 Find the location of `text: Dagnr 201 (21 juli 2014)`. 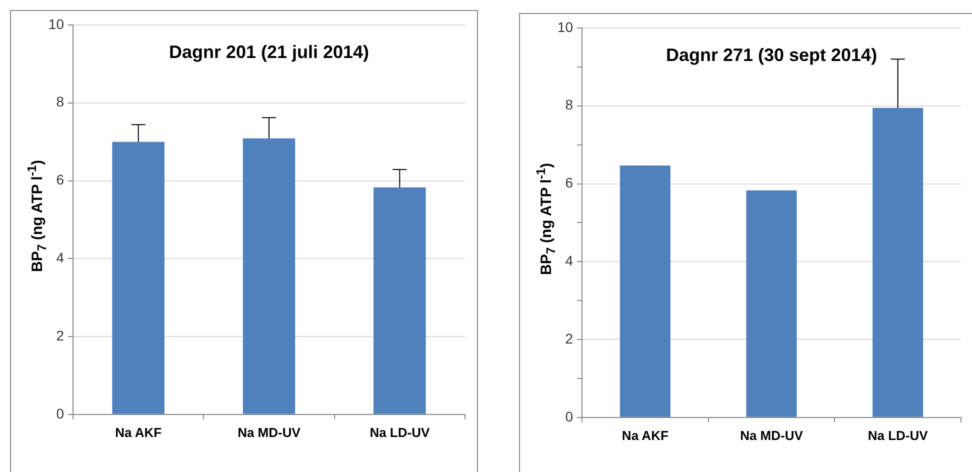

text: Dagnr 201 (21 juli 2014) is located at coordinates (269, 52).